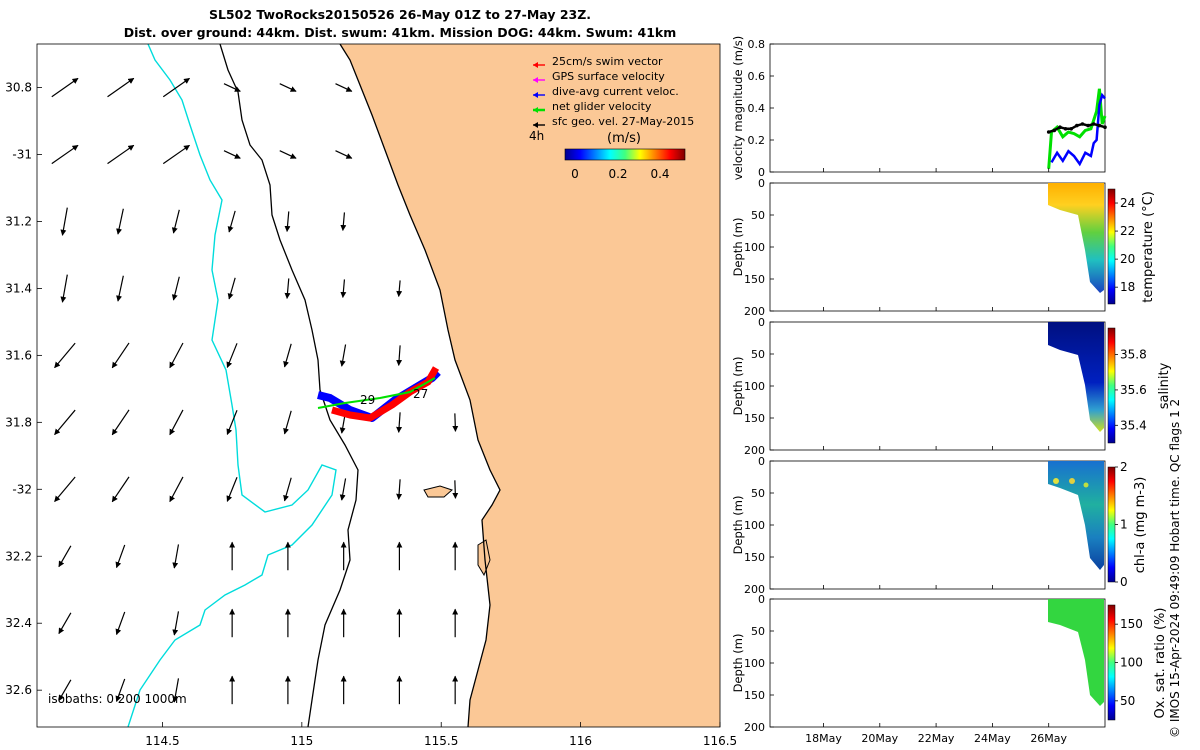  I want to click on legend-gps-velocity: GPS surface velocity, so click(599, 76).